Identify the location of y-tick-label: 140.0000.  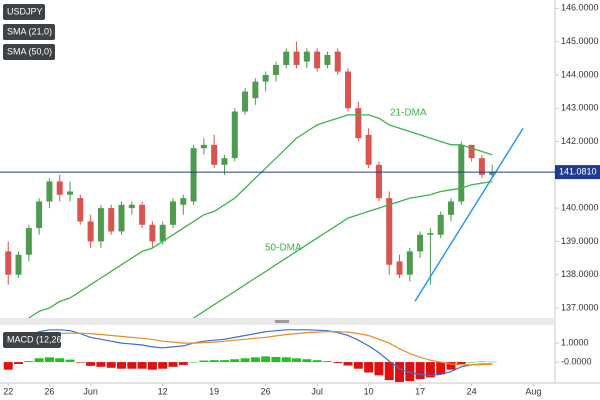
(580, 207).